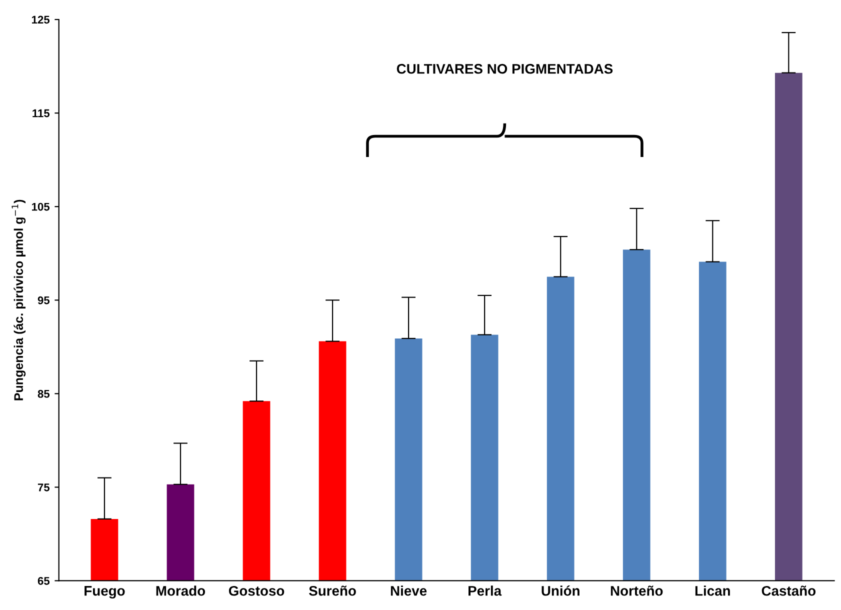  What do you see at coordinates (19, 300) in the screenshot?
I see `y-axis-title: Pungencia (ác. pirúvico µmol g$^{−1}$)` at bounding box center [19, 300].